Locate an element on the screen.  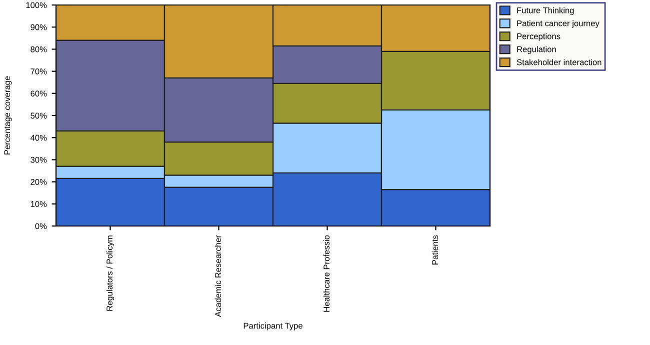
y-tick-label: 40% is located at coordinates (38, 137).